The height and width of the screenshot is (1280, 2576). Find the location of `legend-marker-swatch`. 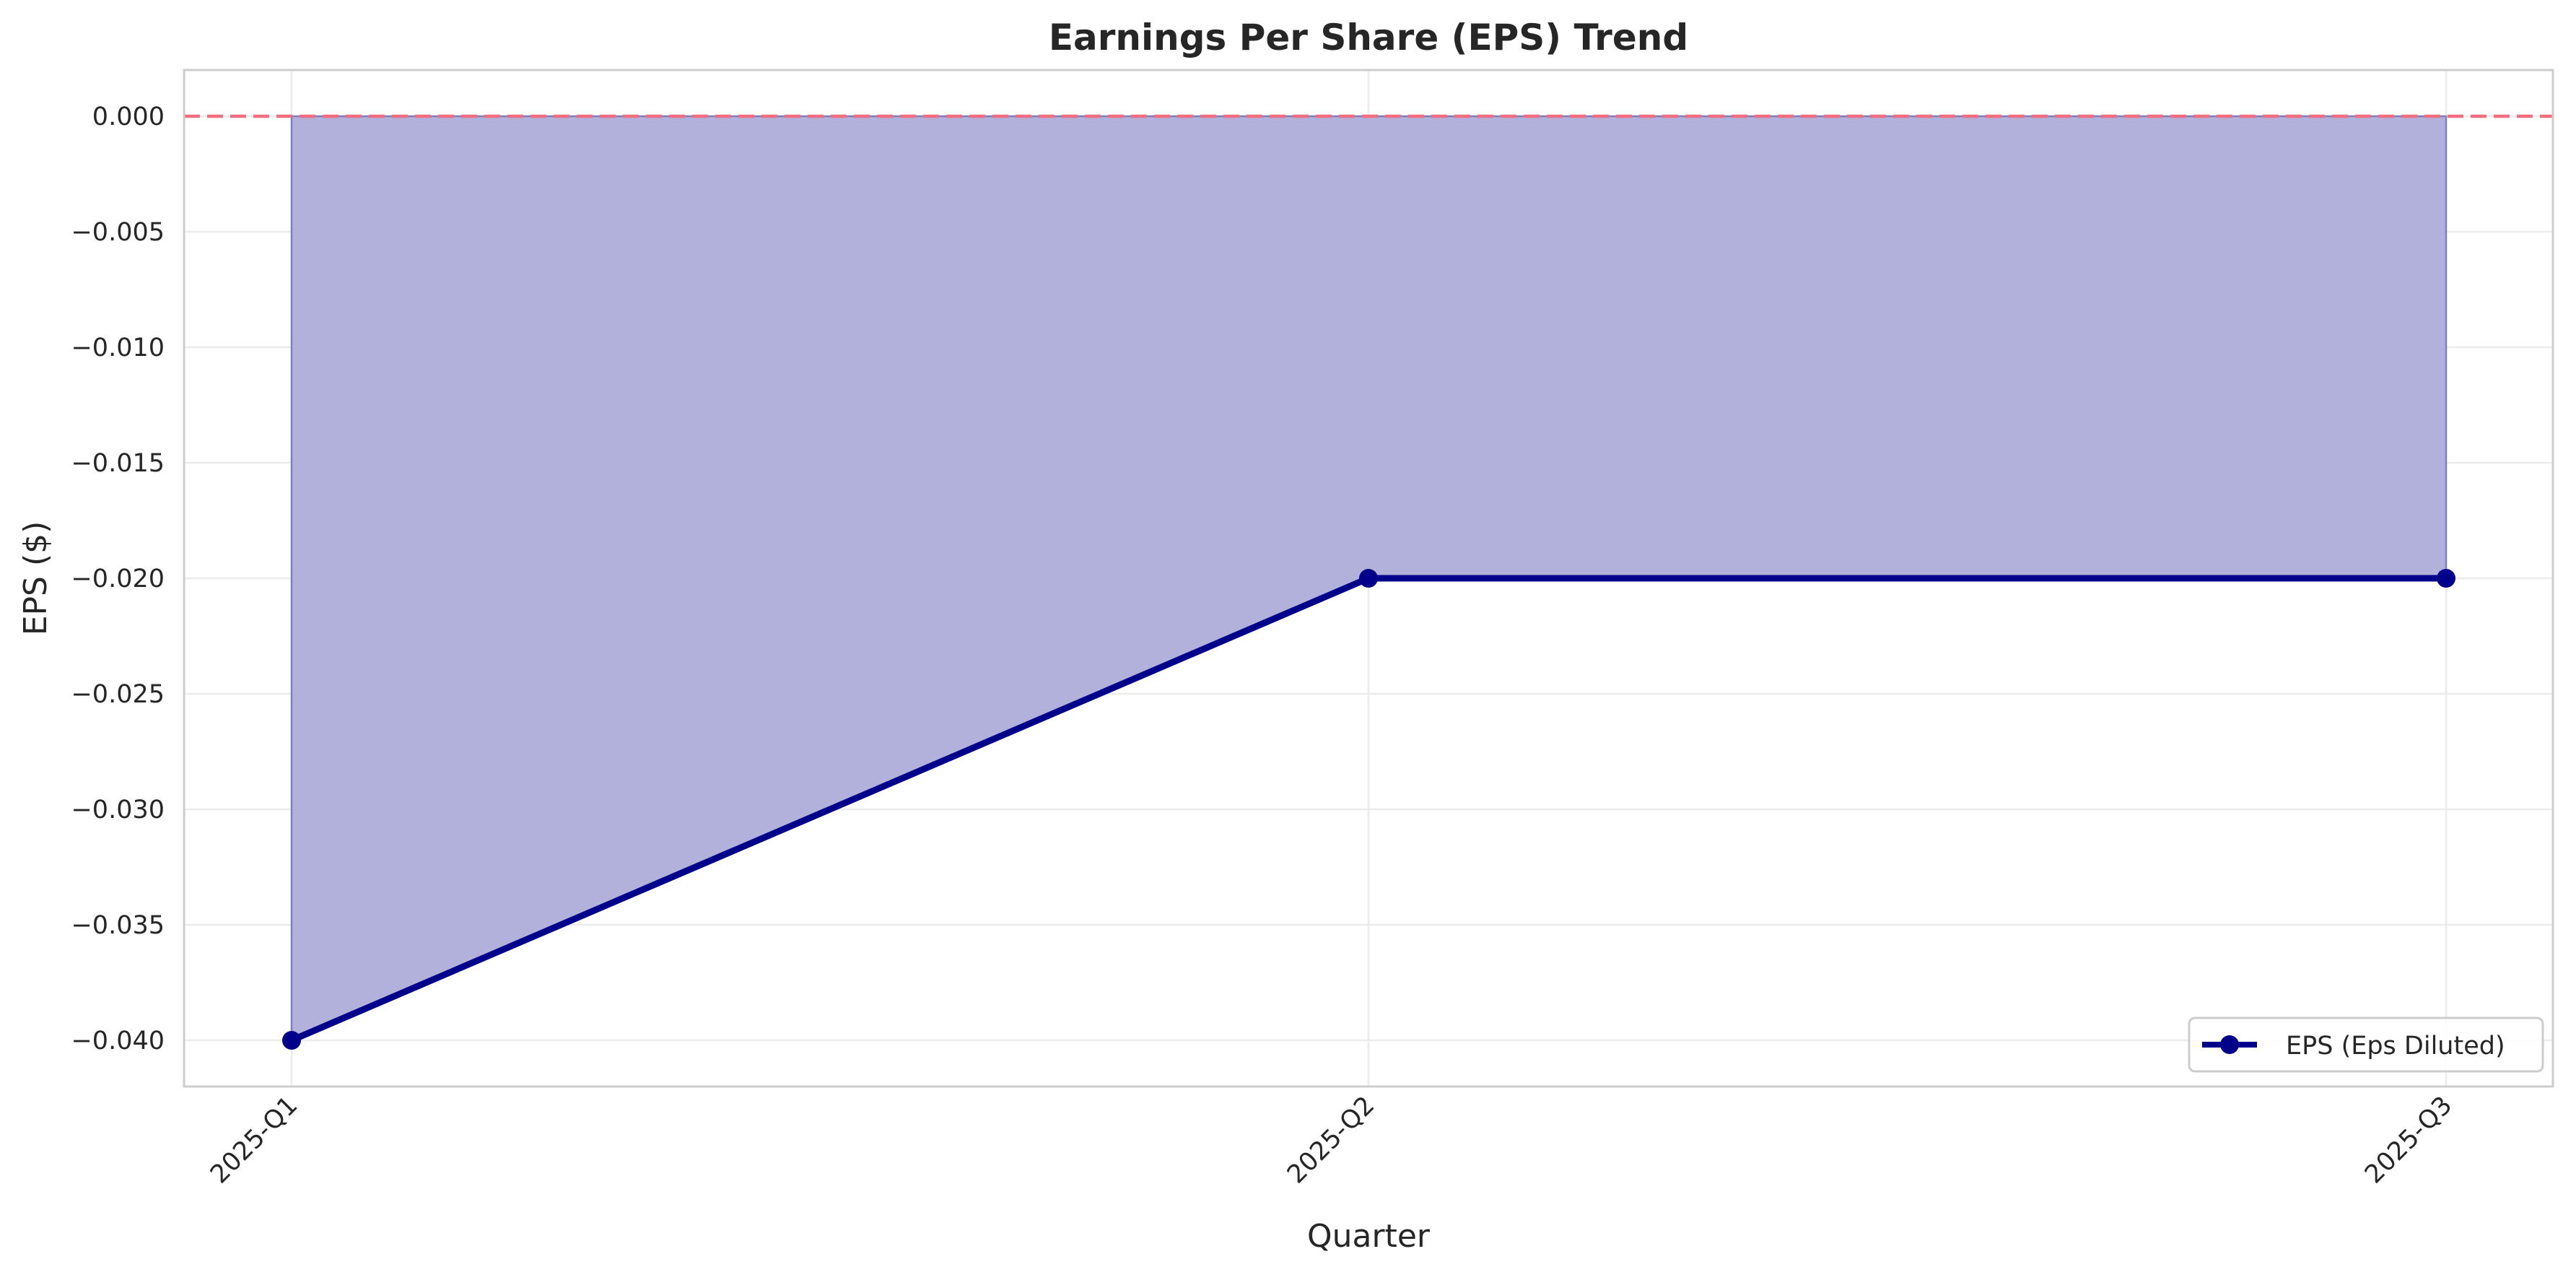

legend-marker-swatch is located at coordinates (2229, 1044).